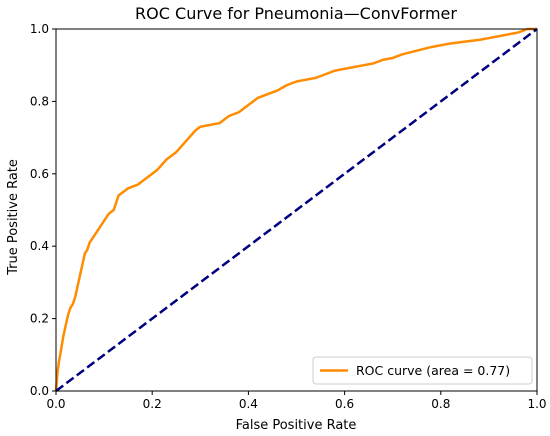  I want to click on legend: ROC curve (area = 0.77), so click(422, 370).